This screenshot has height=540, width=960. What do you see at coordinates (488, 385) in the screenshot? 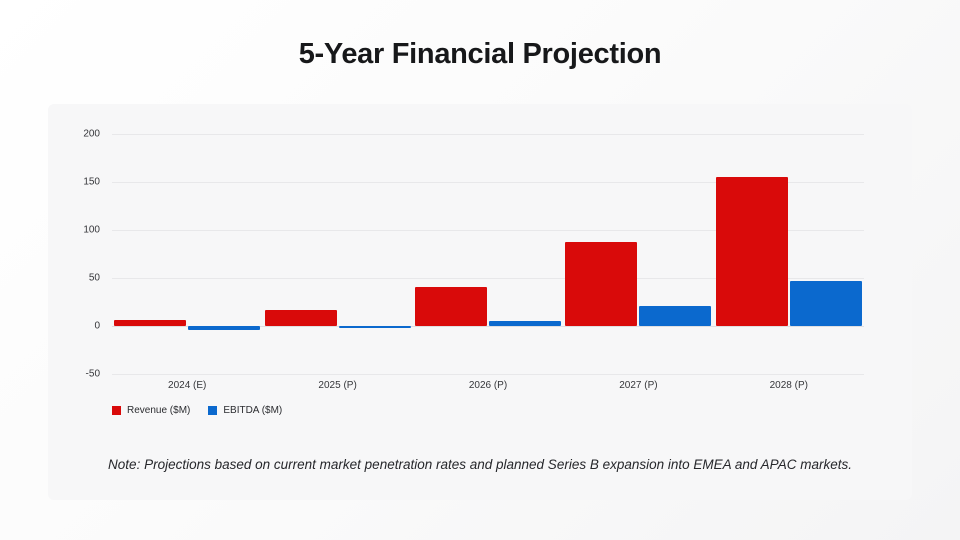
I see `x-axis-tick-label: 2026 (P)` at bounding box center [488, 385].